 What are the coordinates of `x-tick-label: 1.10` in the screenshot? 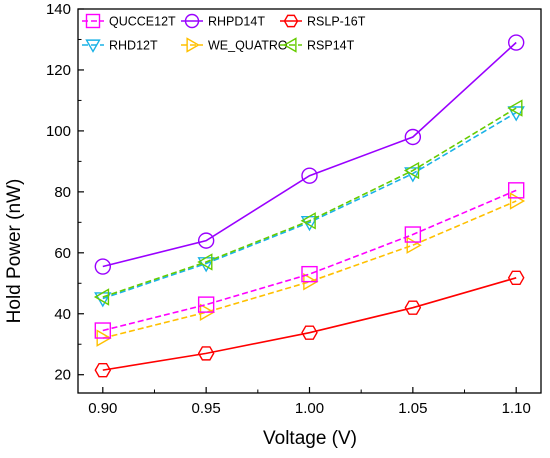 It's located at (516, 408).